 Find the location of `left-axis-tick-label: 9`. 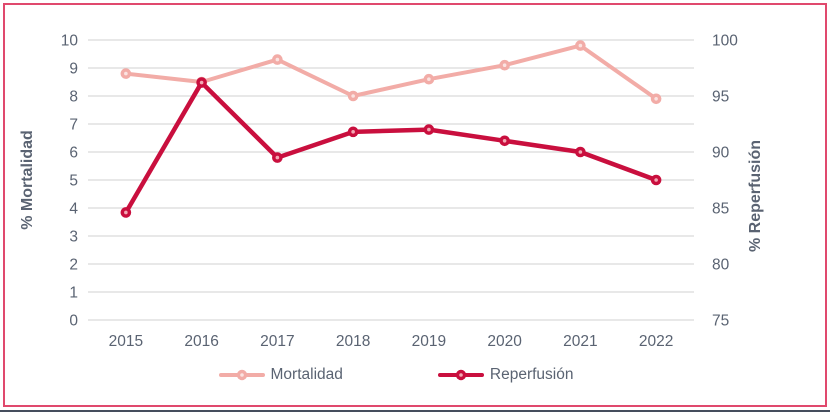

left-axis-tick-label: 9 is located at coordinates (73, 69).